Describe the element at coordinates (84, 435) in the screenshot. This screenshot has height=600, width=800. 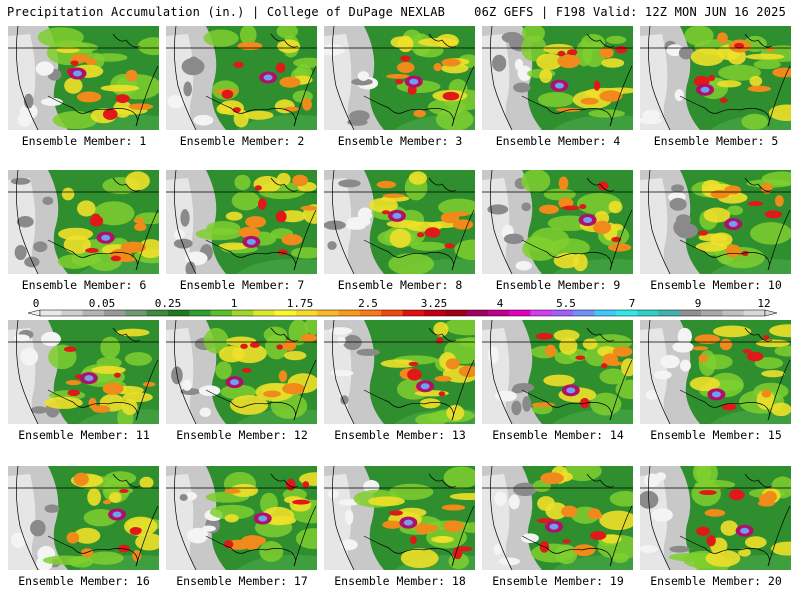
I see `ensemble-member-label: Ensemble Member: 11` at that location.